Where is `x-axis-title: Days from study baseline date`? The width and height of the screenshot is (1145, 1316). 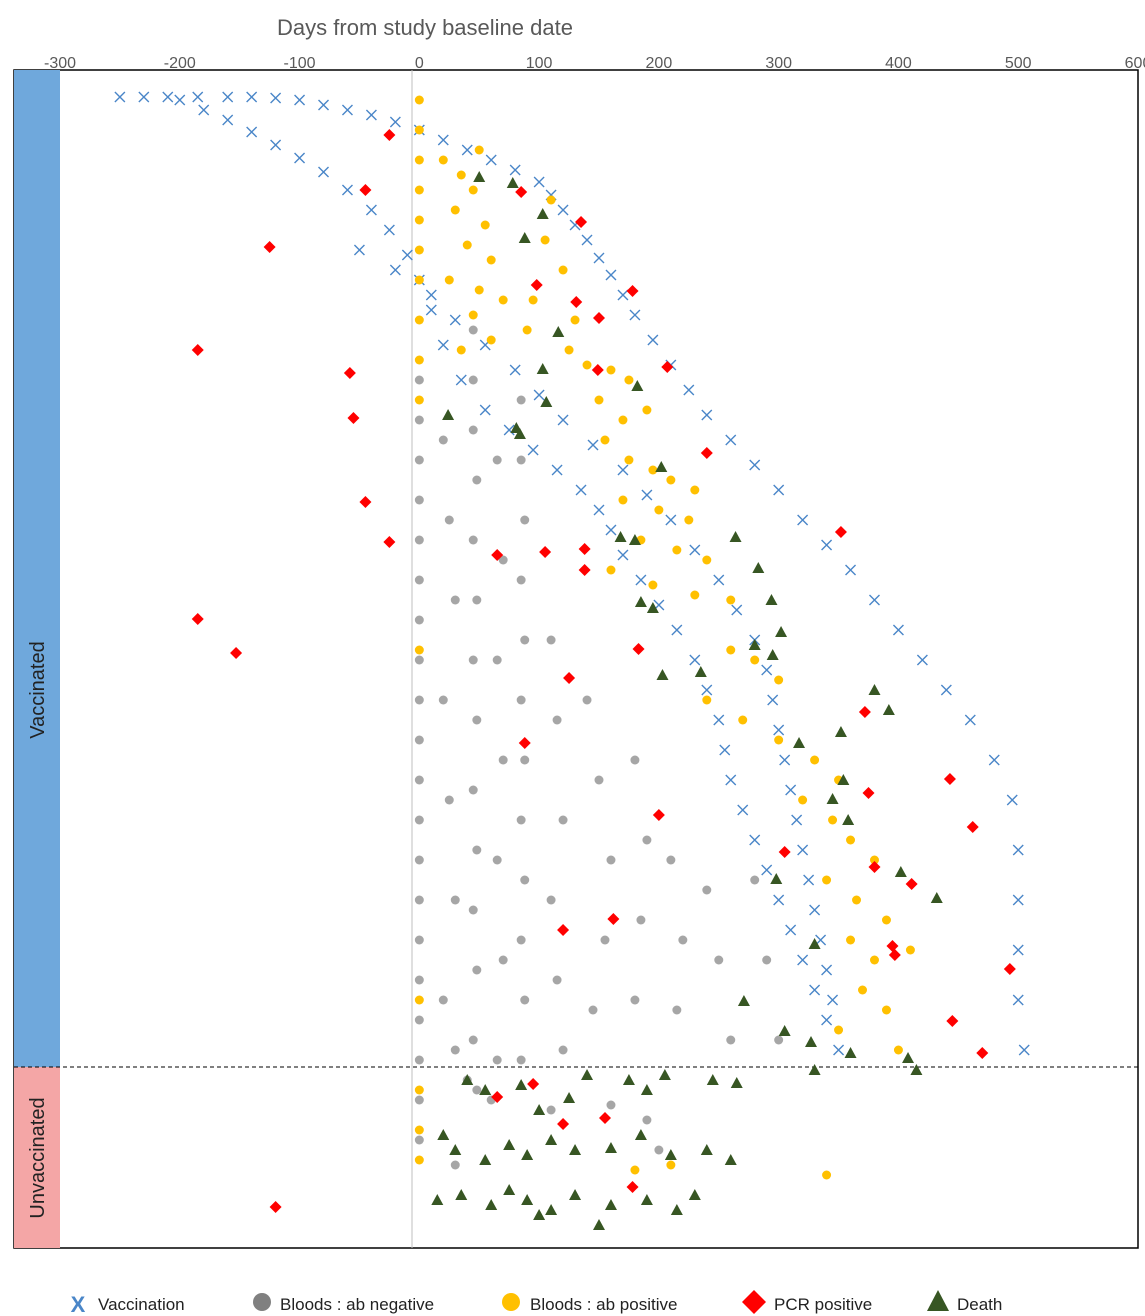 x-axis-title: Days from study baseline date is located at coordinates (425, 27).